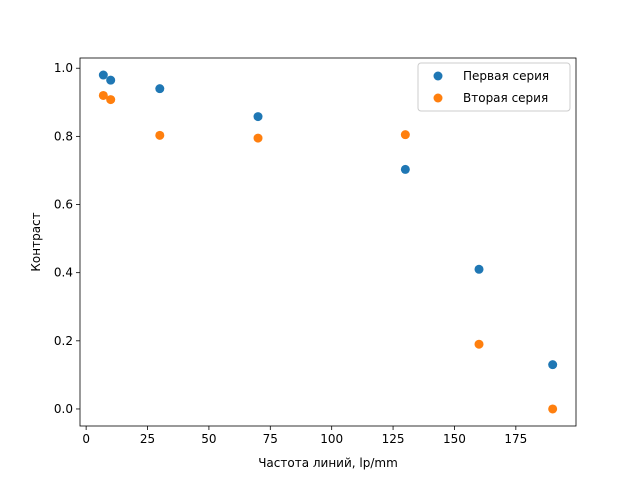 This screenshot has height=480, width=640. What do you see at coordinates (270, 439) in the screenshot?
I see `x-tick-label: 75` at bounding box center [270, 439].